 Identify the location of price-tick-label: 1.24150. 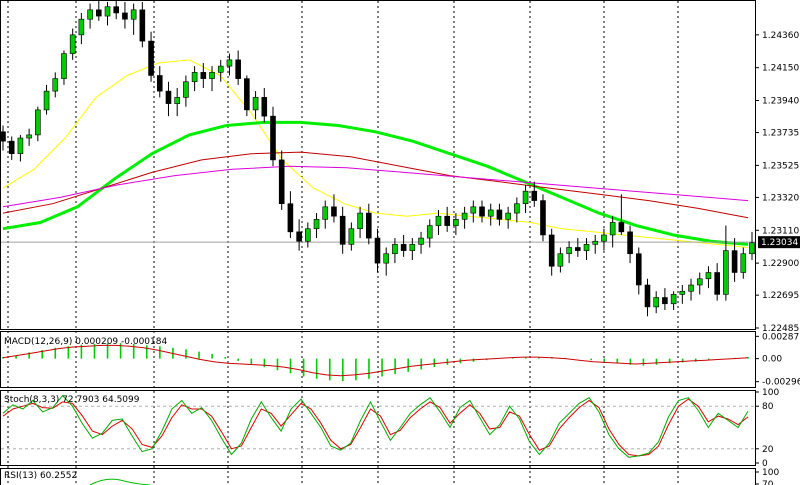
(780, 69).